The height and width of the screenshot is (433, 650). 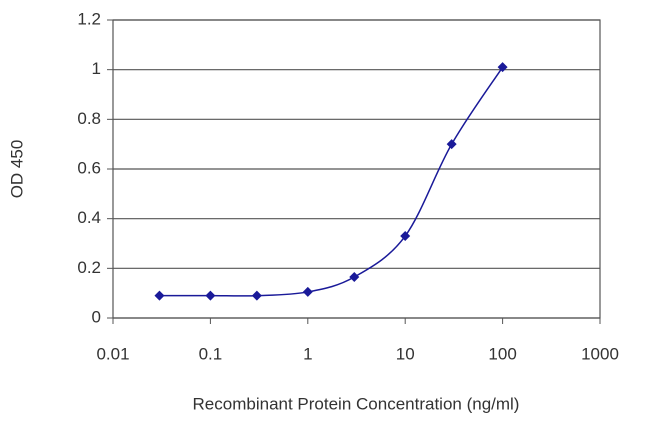 What do you see at coordinates (502, 353) in the screenshot?
I see `x-tick-label: 100` at bounding box center [502, 353].